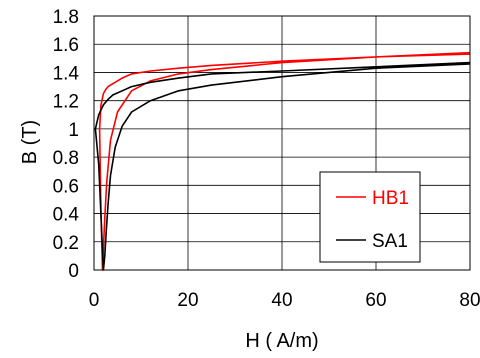 The width and height of the screenshot is (480, 358). Describe the element at coordinates (66, 243) in the screenshot. I see `y-tick-label-1: 0.2` at that location.